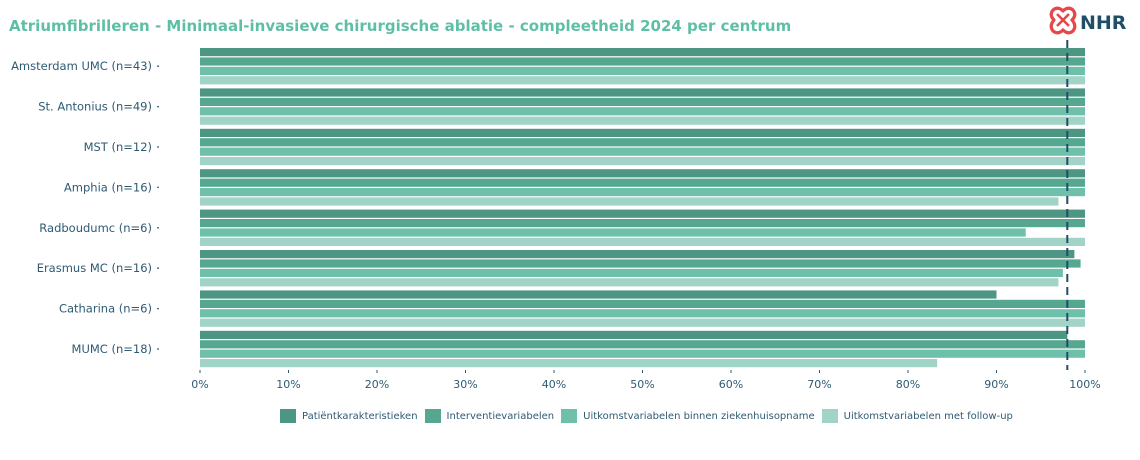  I want to click on x-tick-label: 80%, so click(908, 384).